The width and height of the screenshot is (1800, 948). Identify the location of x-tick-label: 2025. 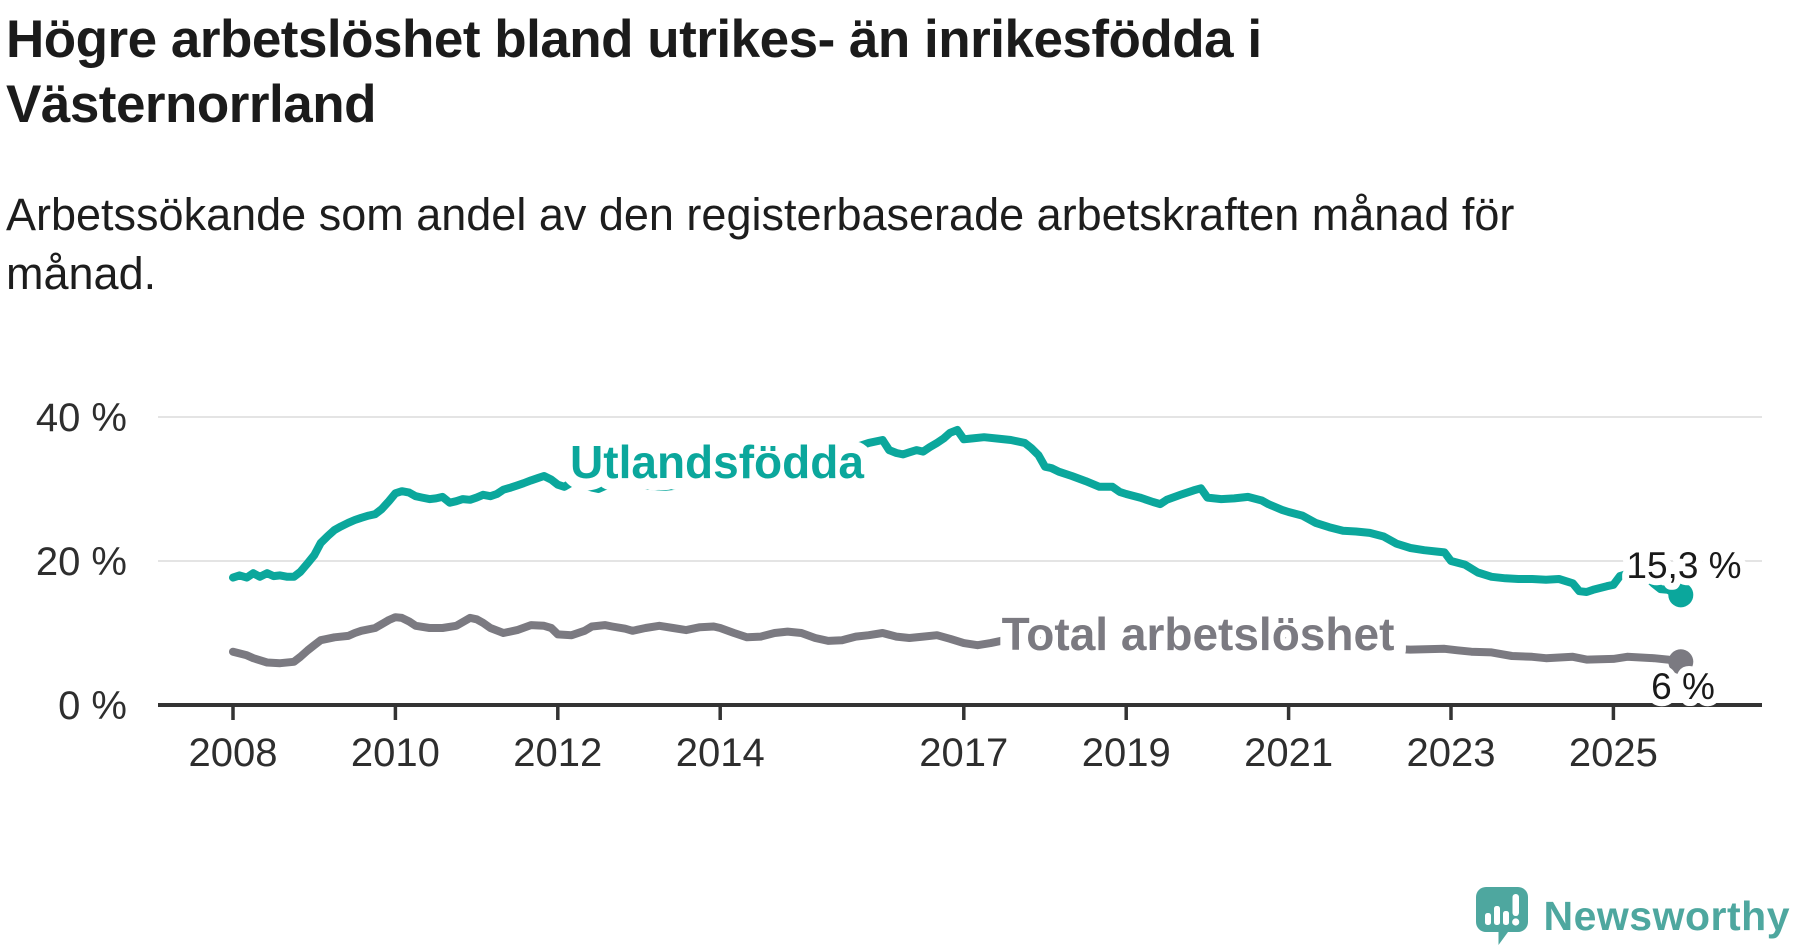
(1613, 753).